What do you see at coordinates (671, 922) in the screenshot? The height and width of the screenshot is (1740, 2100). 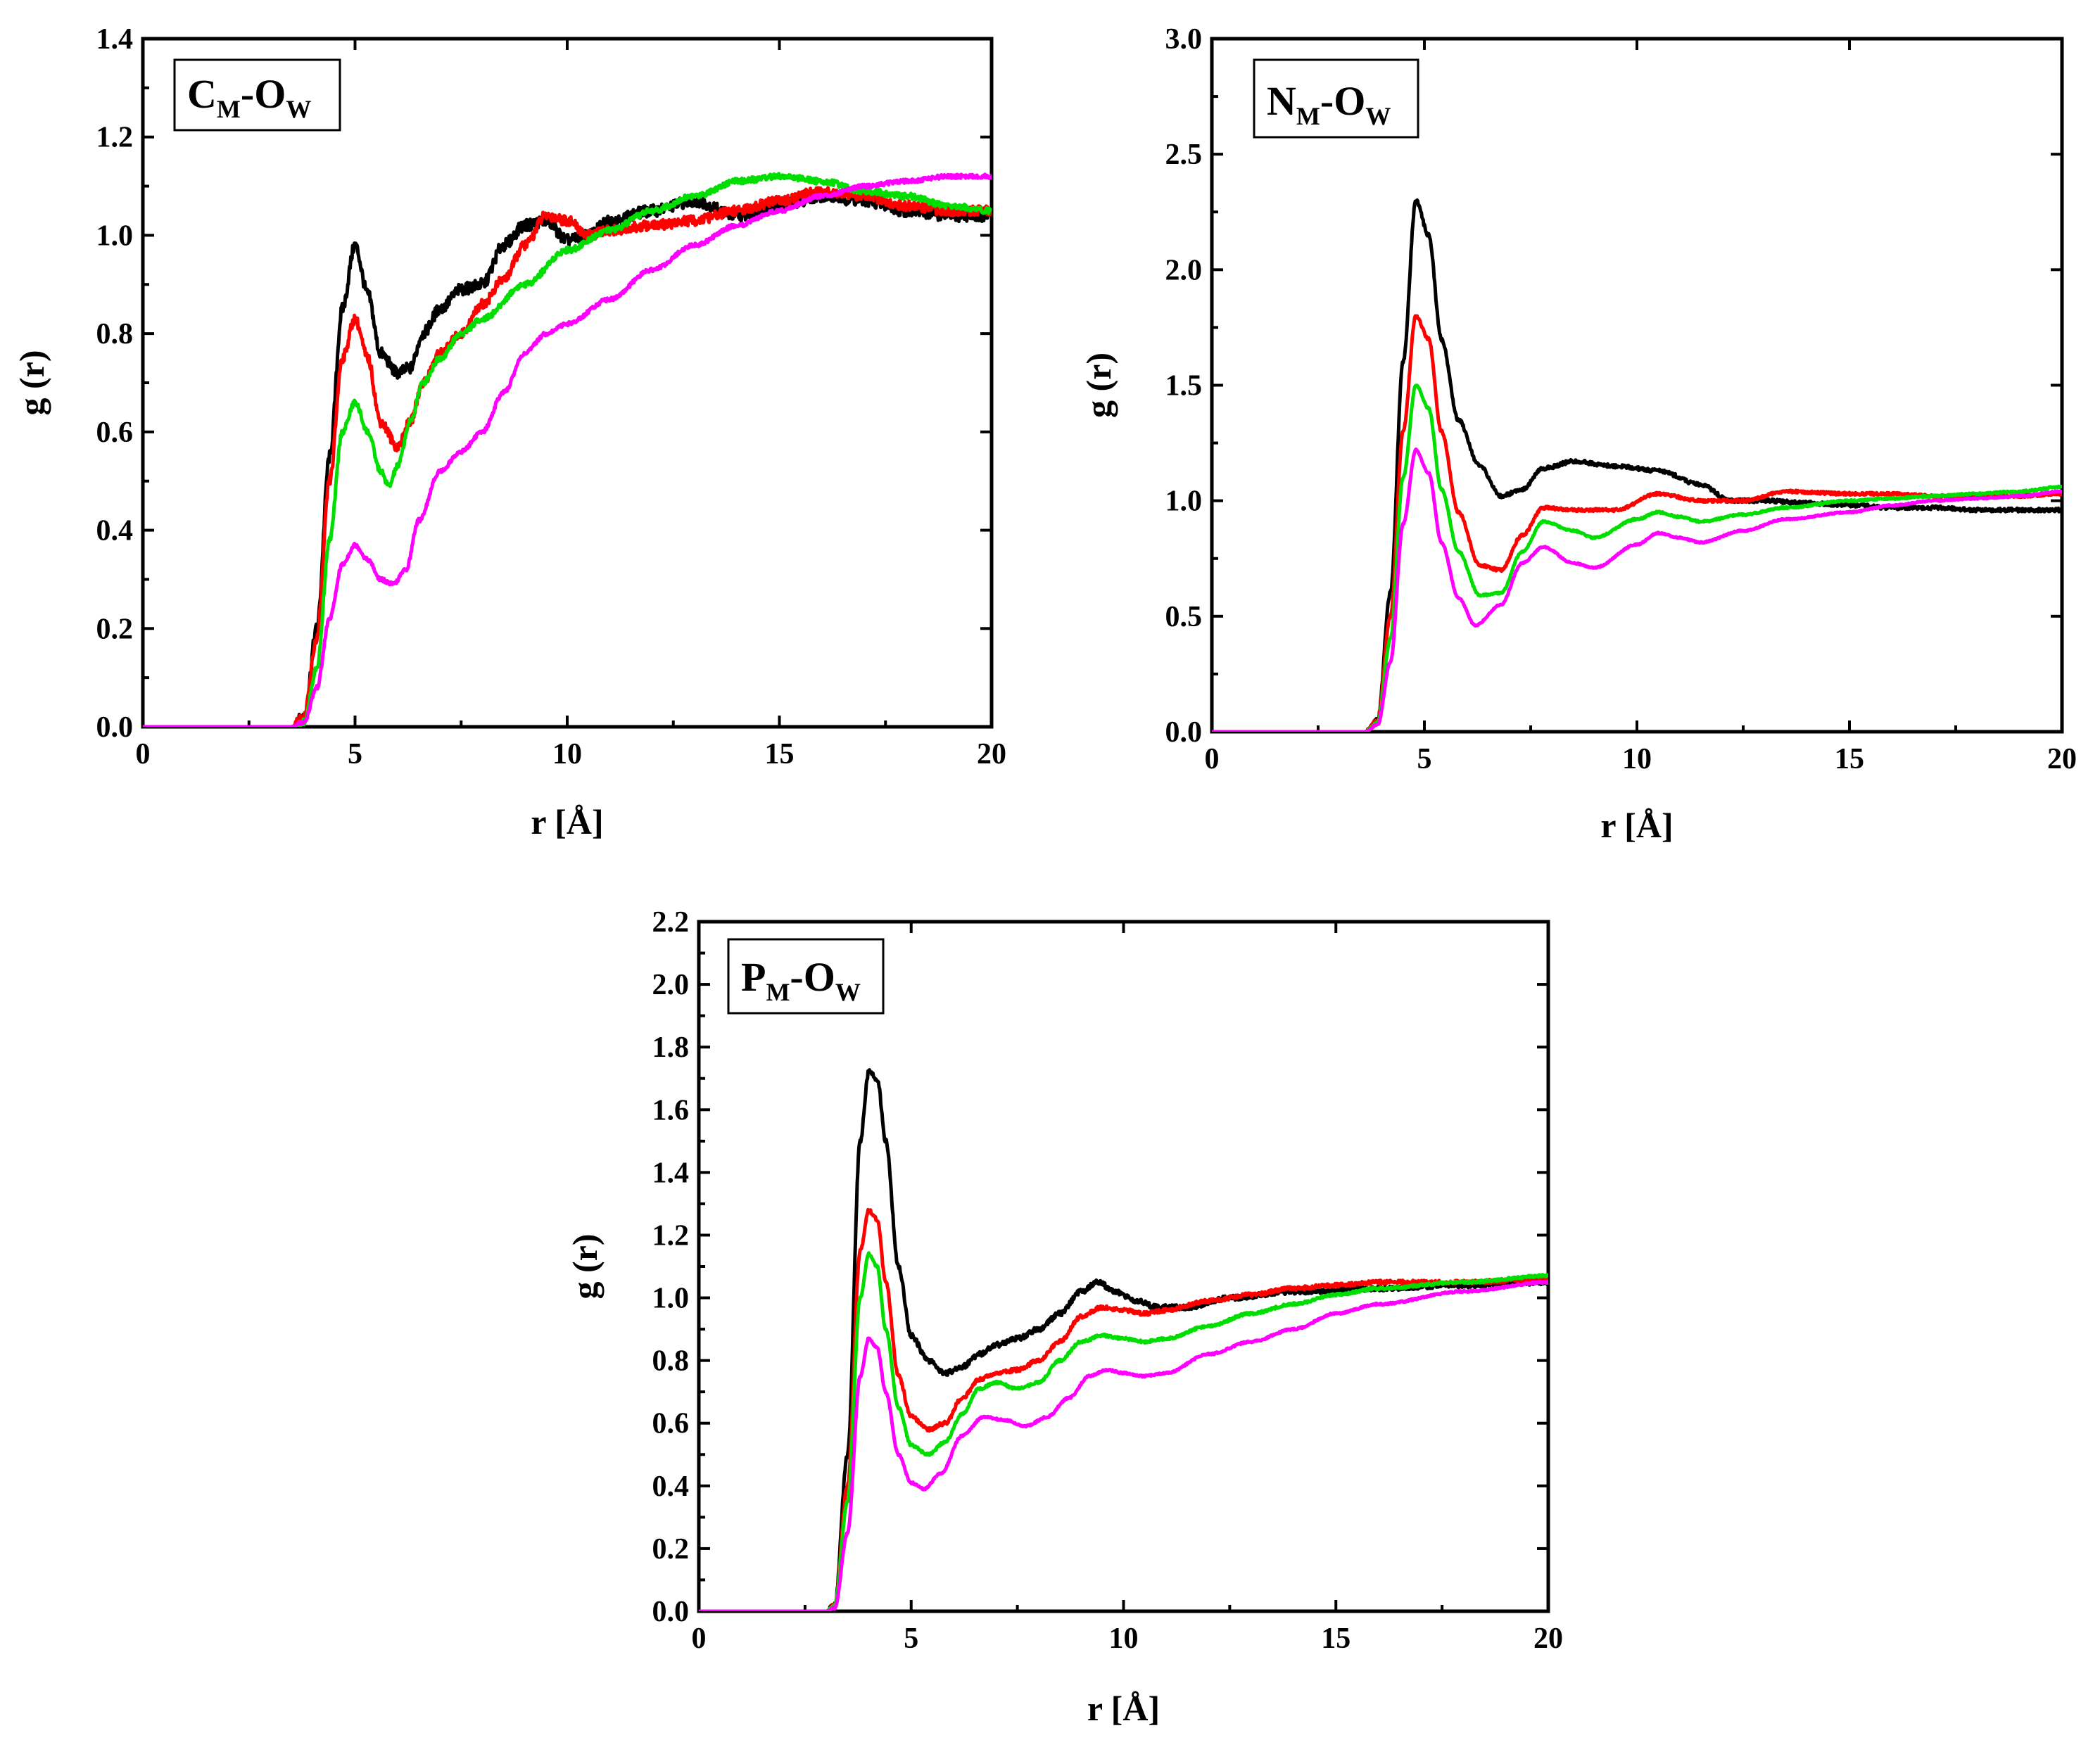 I see `y-tick-label: 2.2` at bounding box center [671, 922].